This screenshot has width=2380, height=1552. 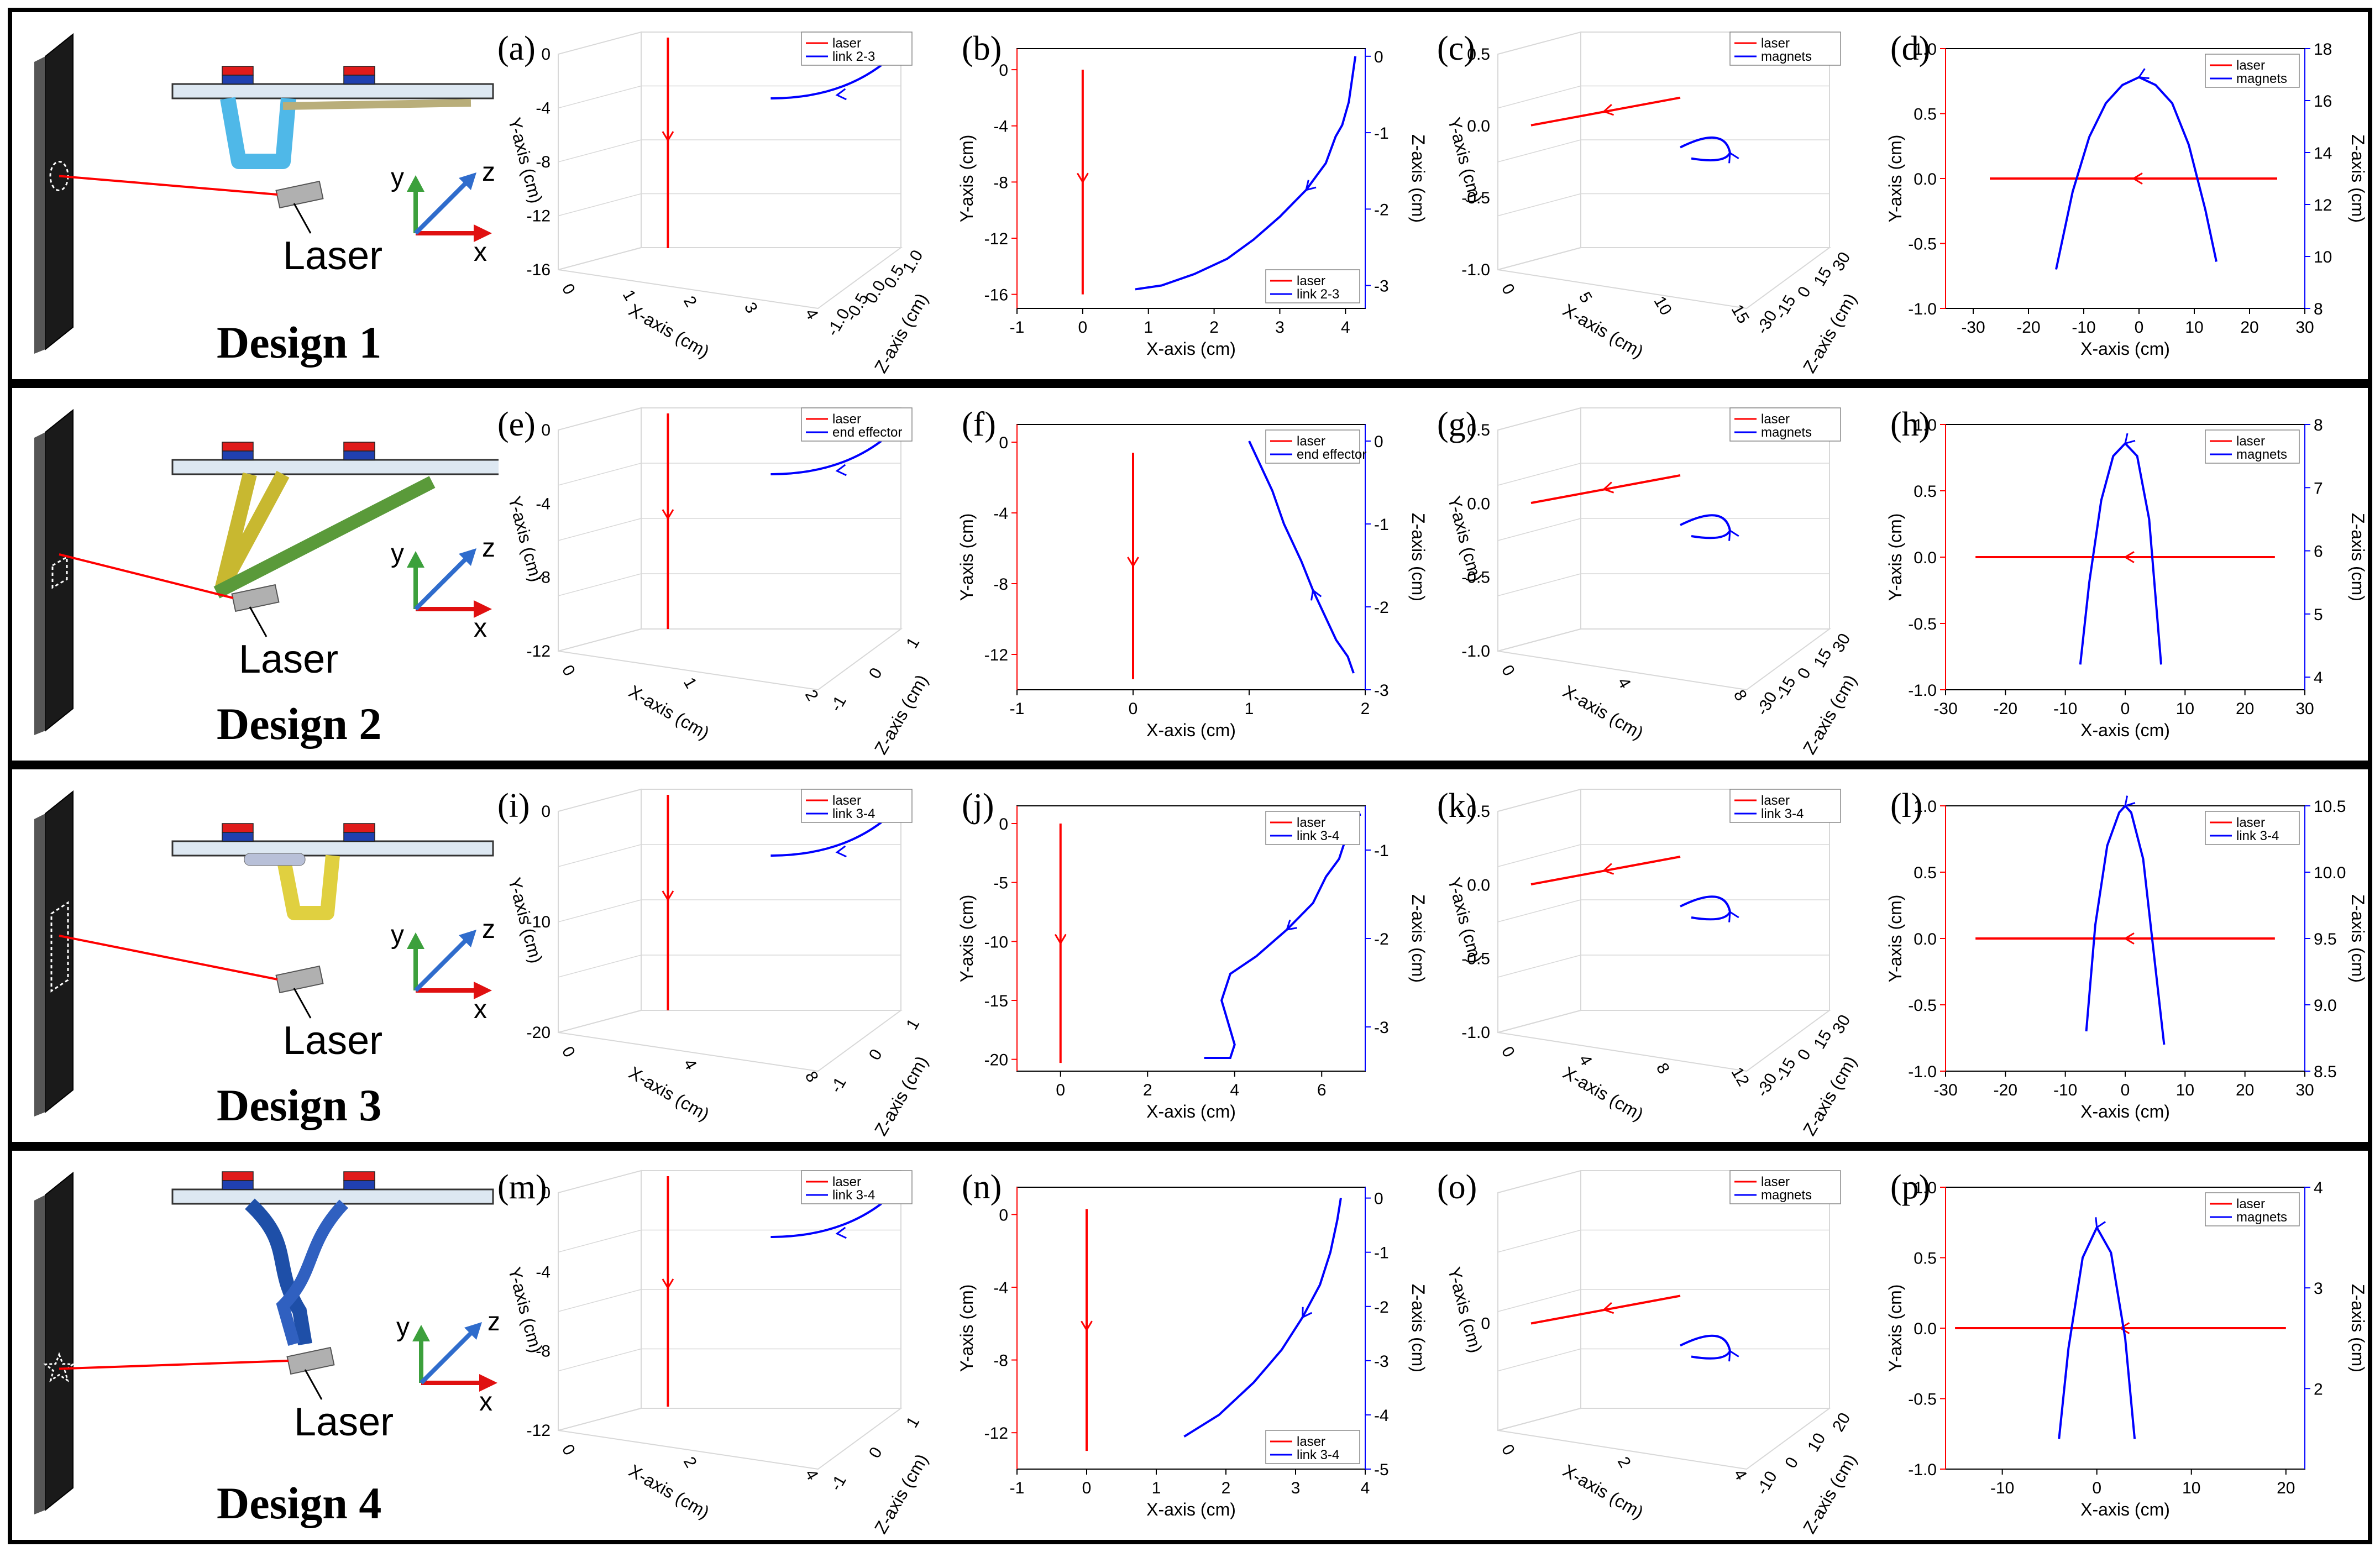 What do you see at coordinates (2323, 153) in the screenshot?
I see `y2-tick-label: 14` at bounding box center [2323, 153].